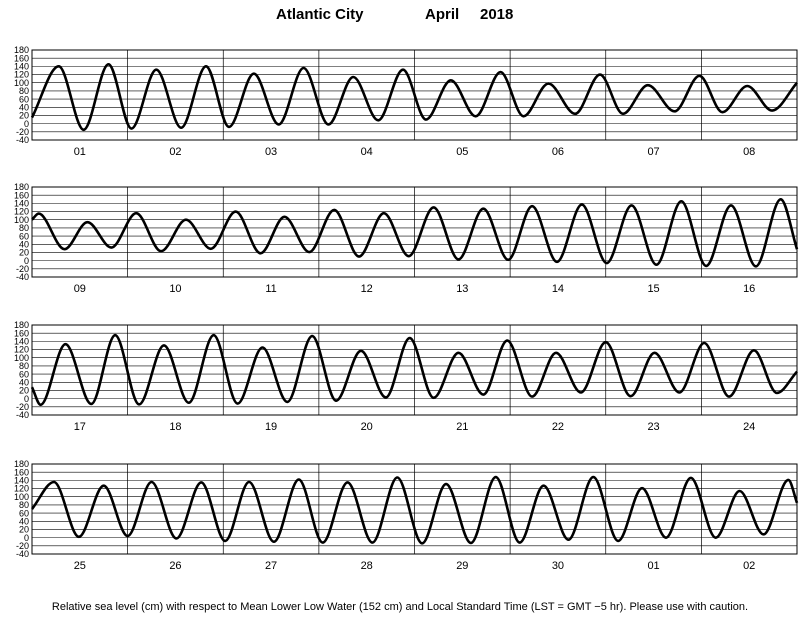 The height and width of the screenshot is (618, 800). What do you see at coordinates (271, 427) in the screenshot?
I see `day-label: 19` at bounding box center [271, 427].